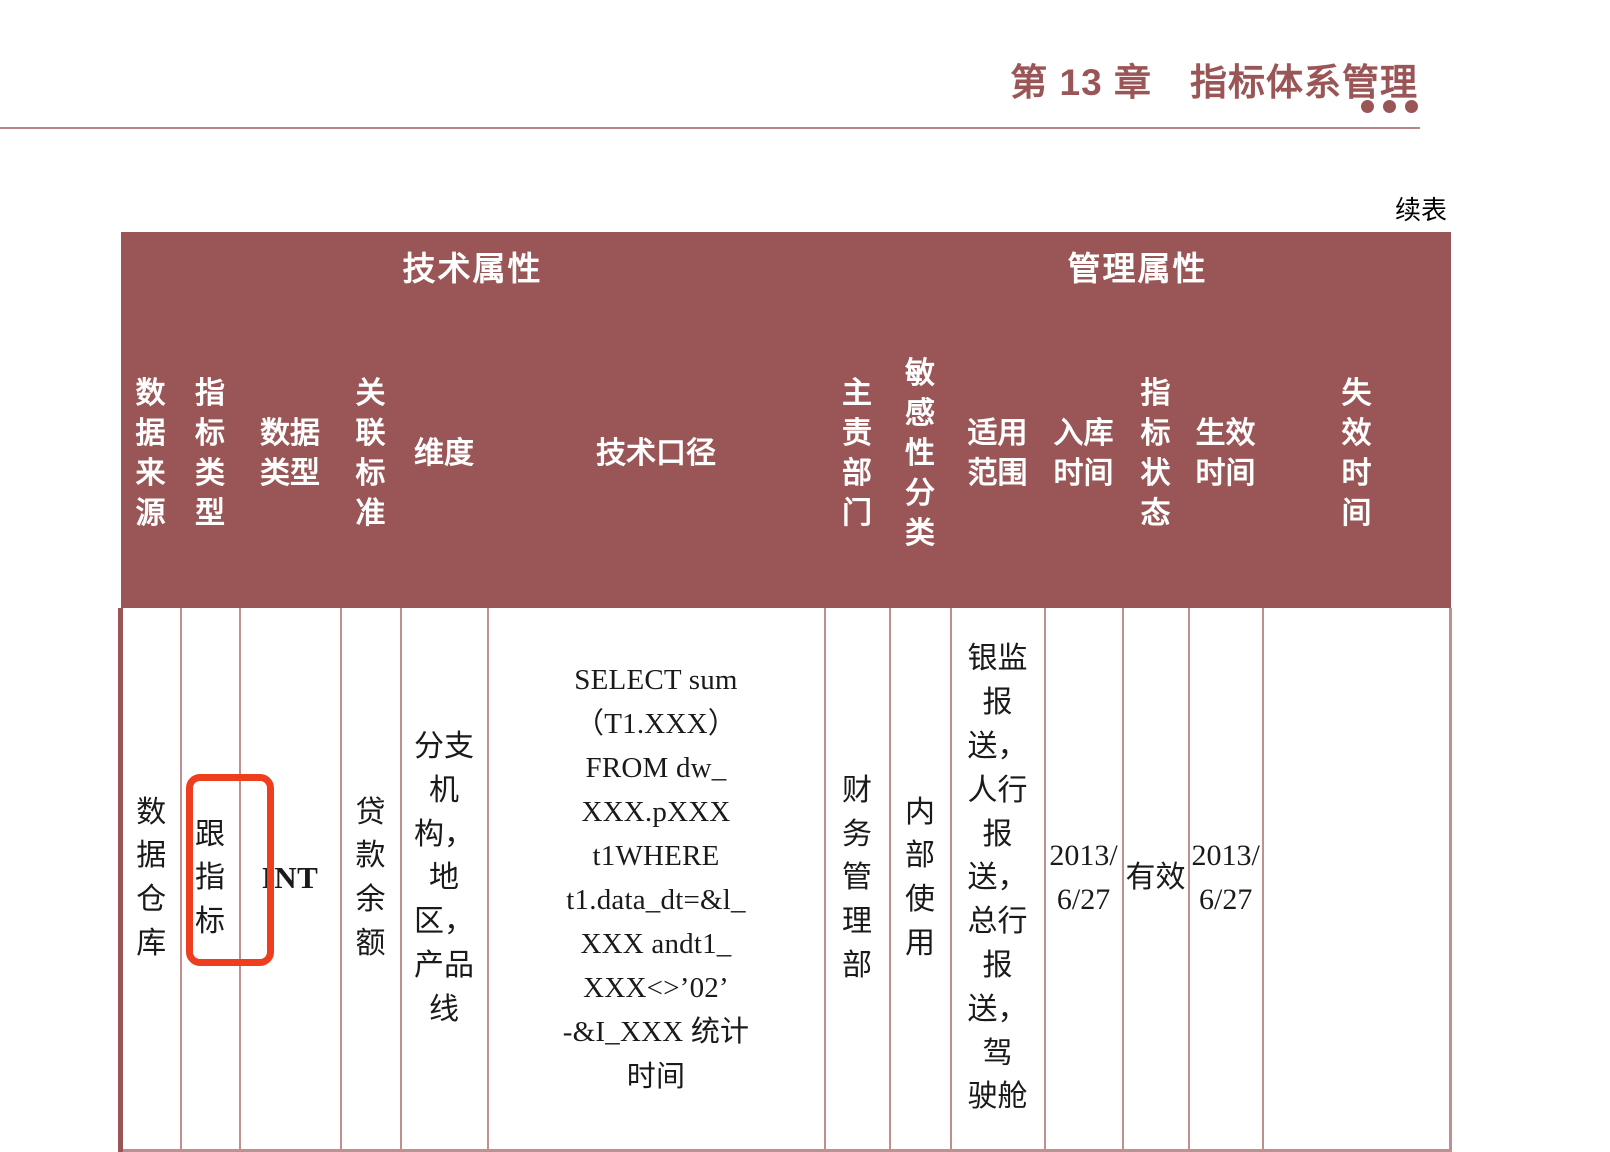 This screenshot has width=1610, height=1152. I want to click on header-dots-decoration, so click(1389, 106).